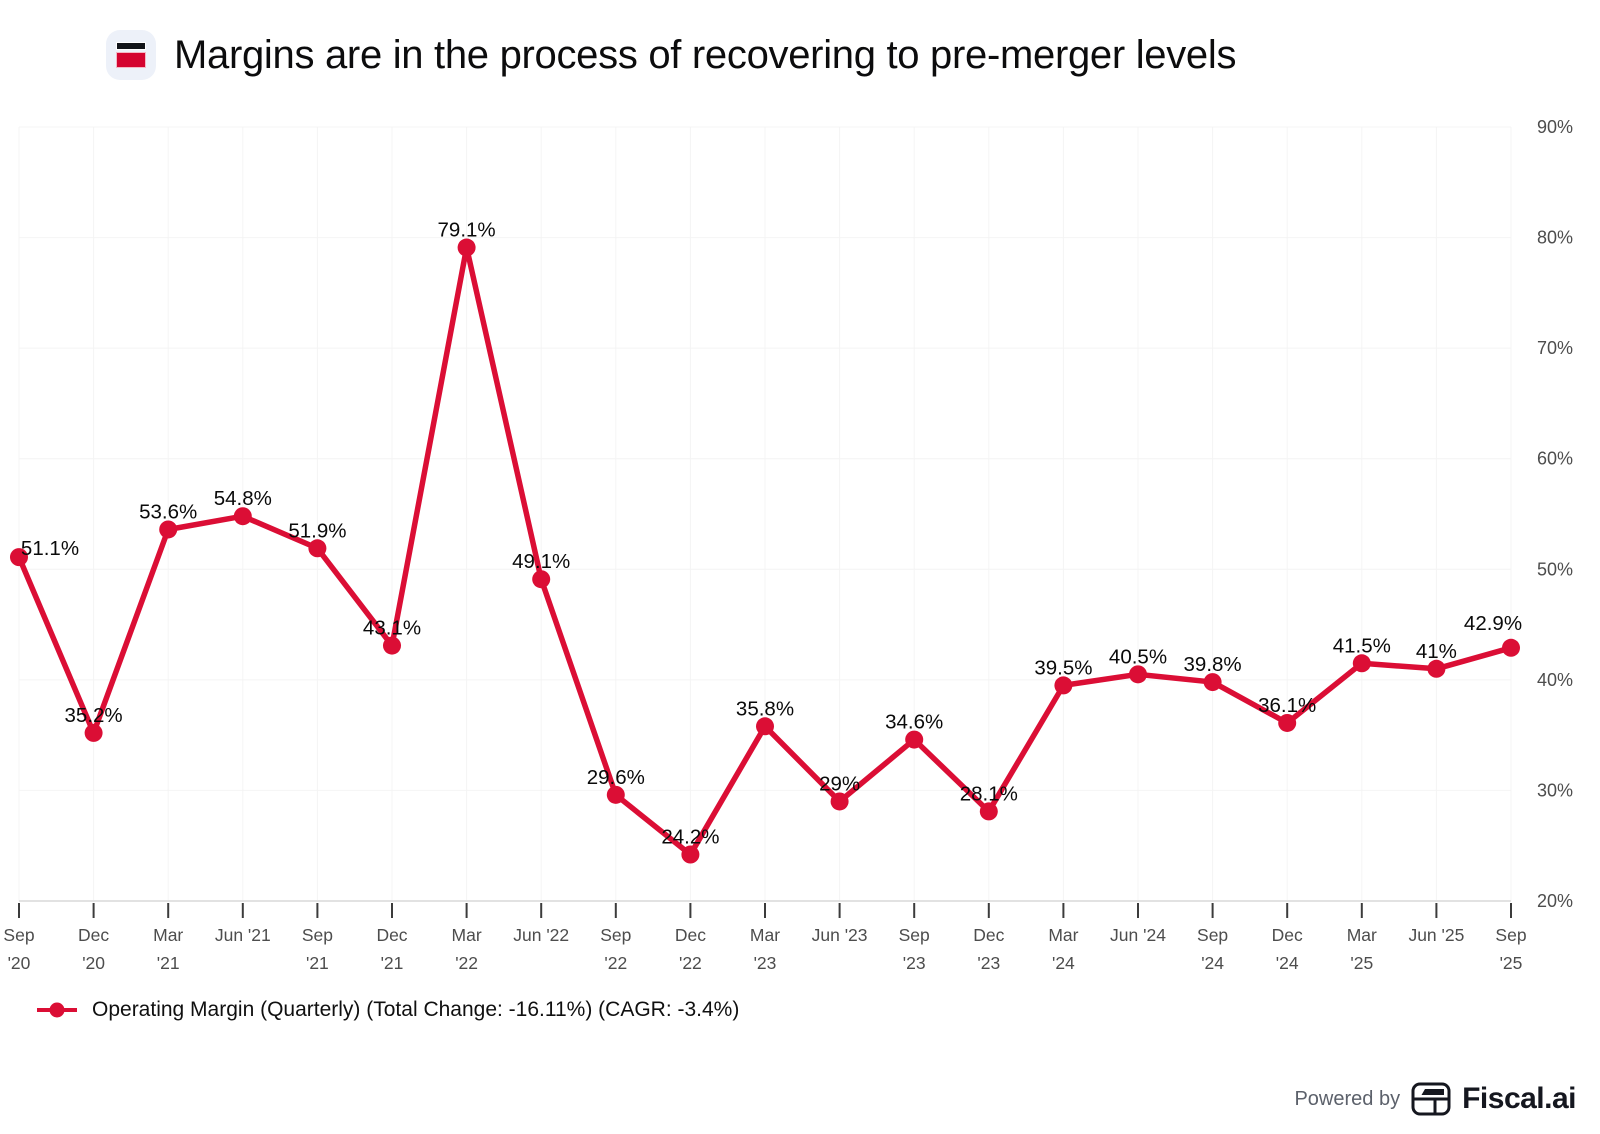 Image resolution: width=1600 pixels, height=1134 pixels. What do you see at coordinates (94, 715) in the screenshot?
I see `data-label: 35.2%` at bounding box center [94, 715].